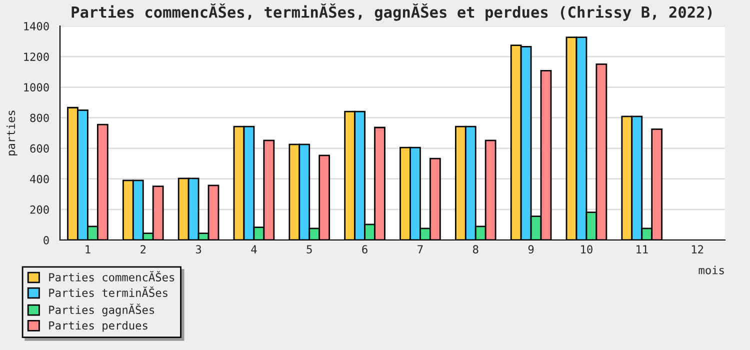 The image size is (750, 350). What do you see at coordinates (392, 12) in the screenshot?
I see `chart-title: Parties commencĂŠes, terminĂŠes, gagnĂŠes et perdues (Chrissy B, 2022)` at bounding box center [392, 12].